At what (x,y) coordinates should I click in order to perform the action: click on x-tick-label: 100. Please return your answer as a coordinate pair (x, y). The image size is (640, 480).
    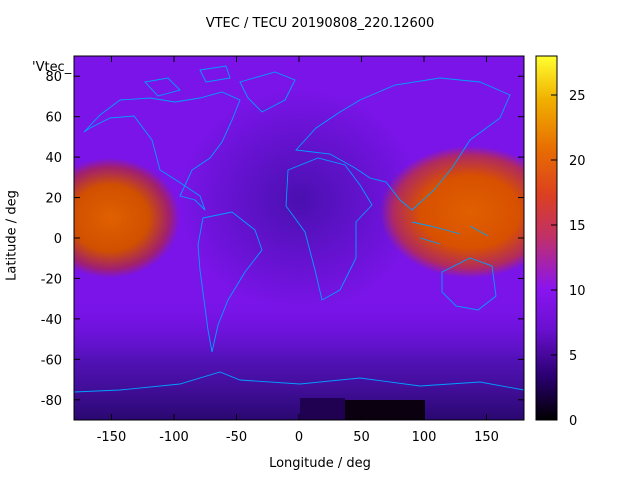
    Looking at the image, I should click on (424, 437).